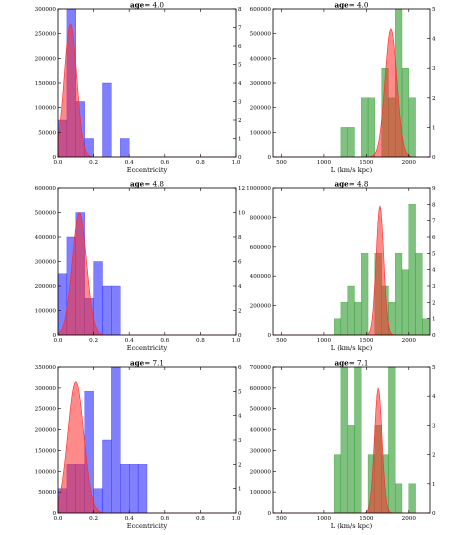 Image resolution: width=474 pixels, height=535 pixels. What do you see at coordinates (46, 410) in the screenshot?
I see `y-tick-label: 250000` at bounding box center [46, 410].